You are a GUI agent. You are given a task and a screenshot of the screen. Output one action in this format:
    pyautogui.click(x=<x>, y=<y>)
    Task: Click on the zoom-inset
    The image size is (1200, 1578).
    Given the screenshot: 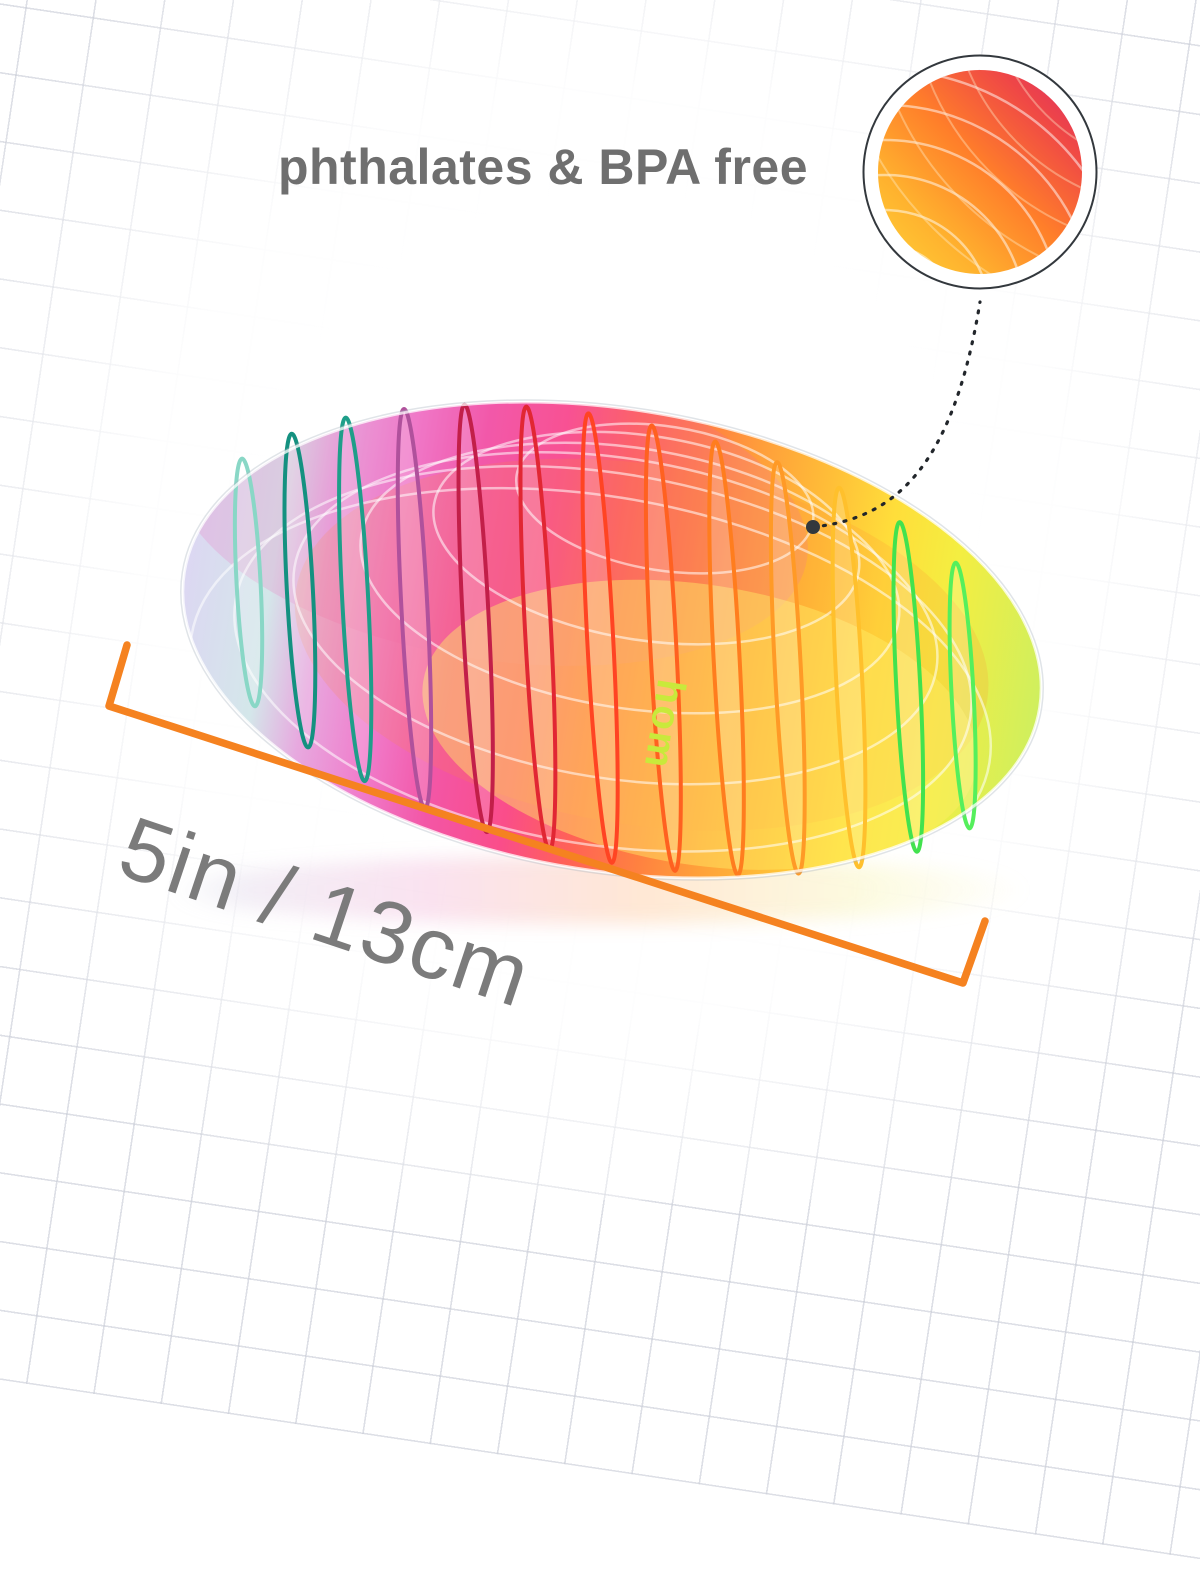 What is the action you would take?
    pyautogui.click(x=980, y=172)
    